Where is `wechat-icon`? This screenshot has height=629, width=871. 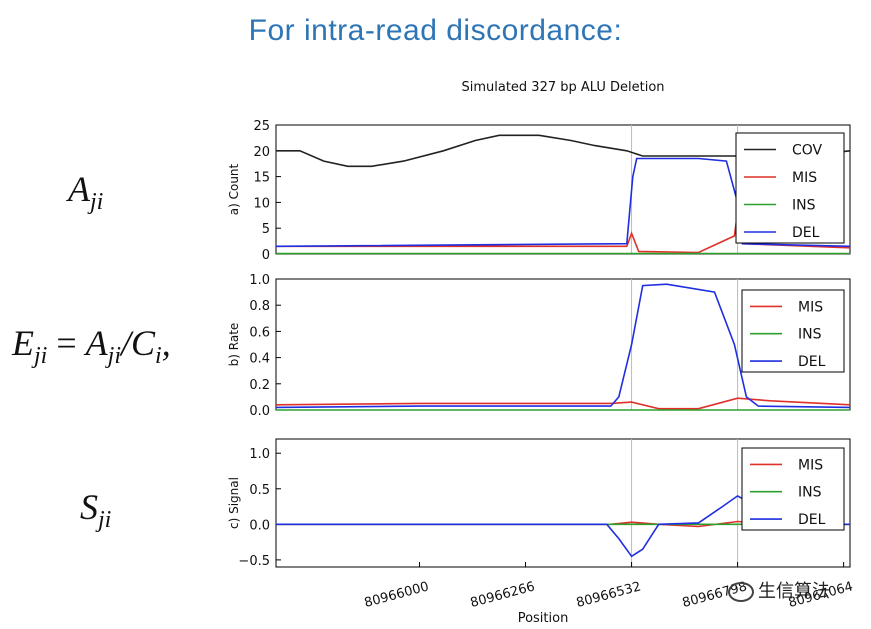 wechat-icon is located at coordinates (741, 592).